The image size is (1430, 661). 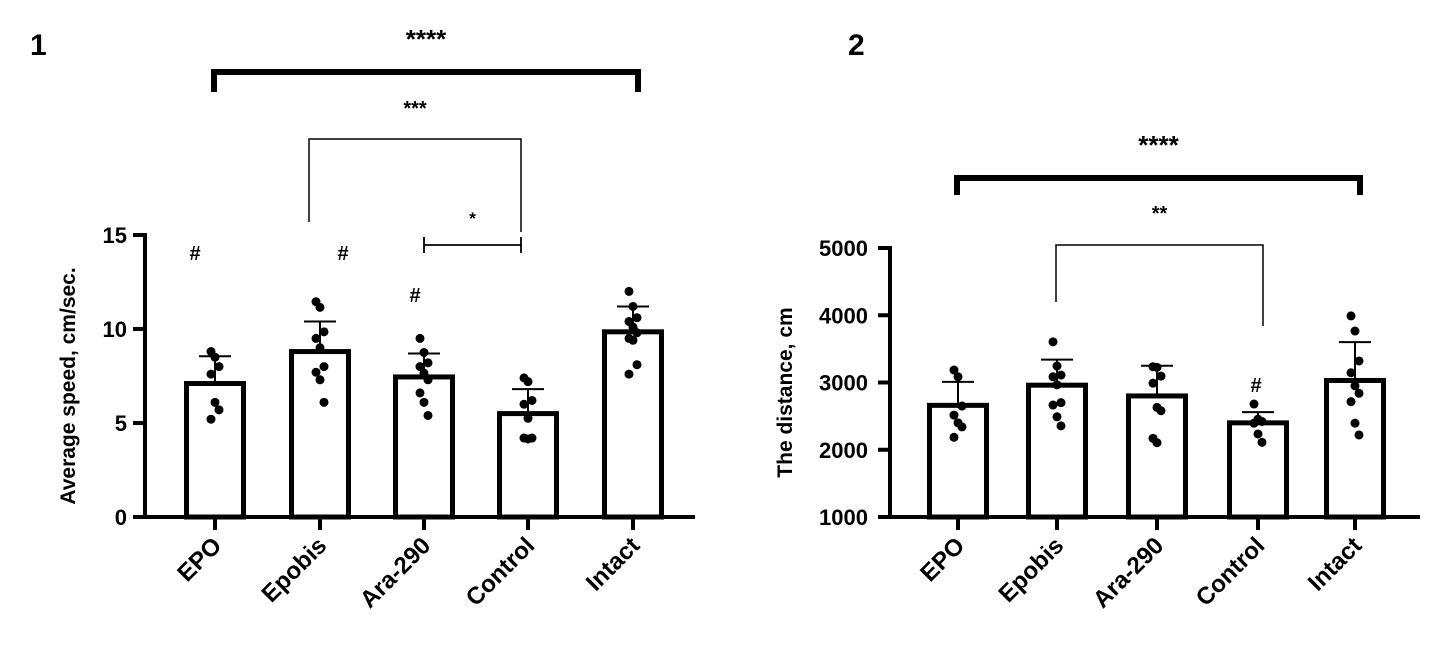 What do you see at coordinates (843, 450) in the screenshot?
I see `y-tick-label: 2000` at bounding box center [843, 450].